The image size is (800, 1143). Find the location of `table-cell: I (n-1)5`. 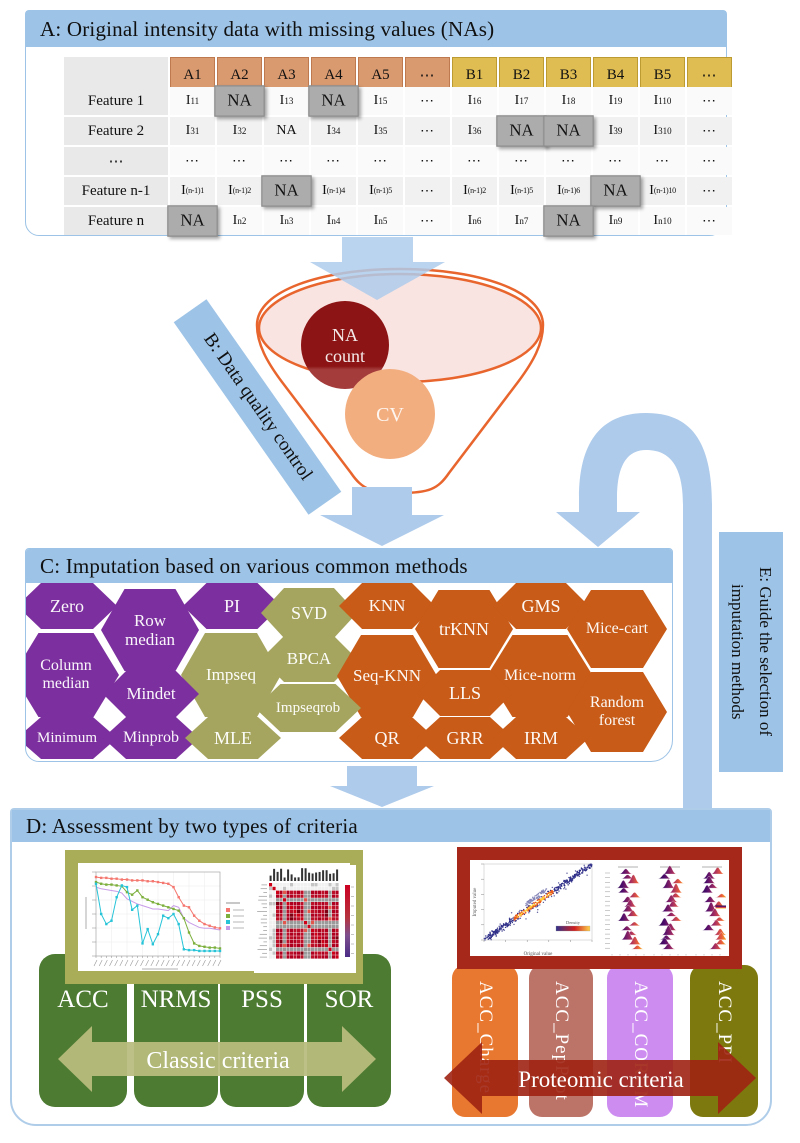

table-cell: I (n-1)5 is located at coordinates (380, 191).